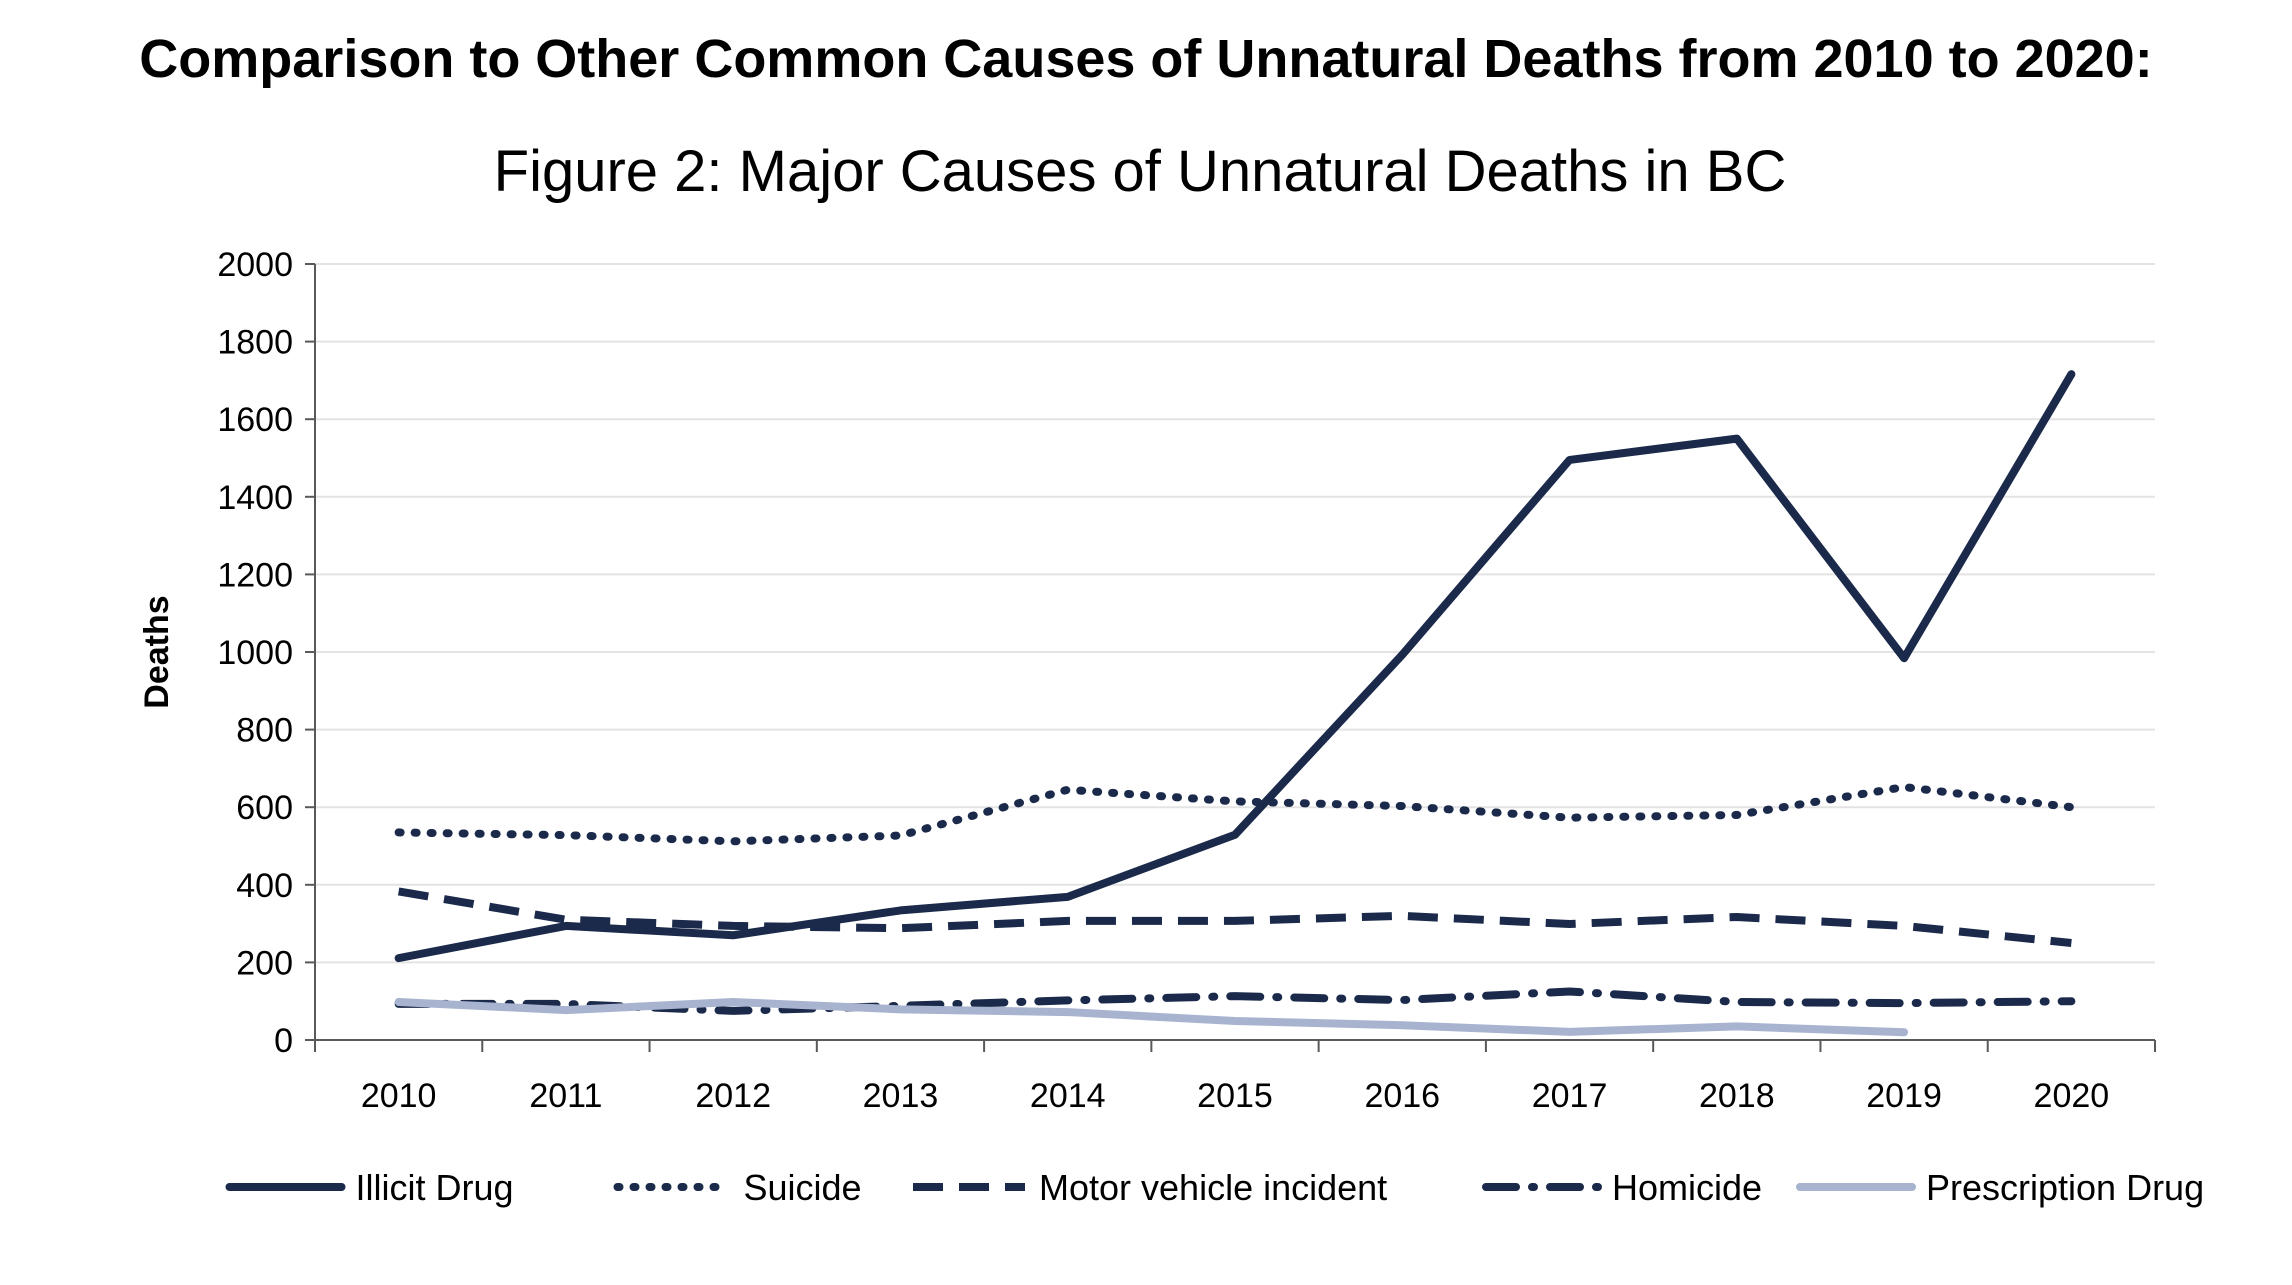 This screenshot has width=2292, height=1285. I want to click on x-tick-label: 2013, so click(901, 1096).